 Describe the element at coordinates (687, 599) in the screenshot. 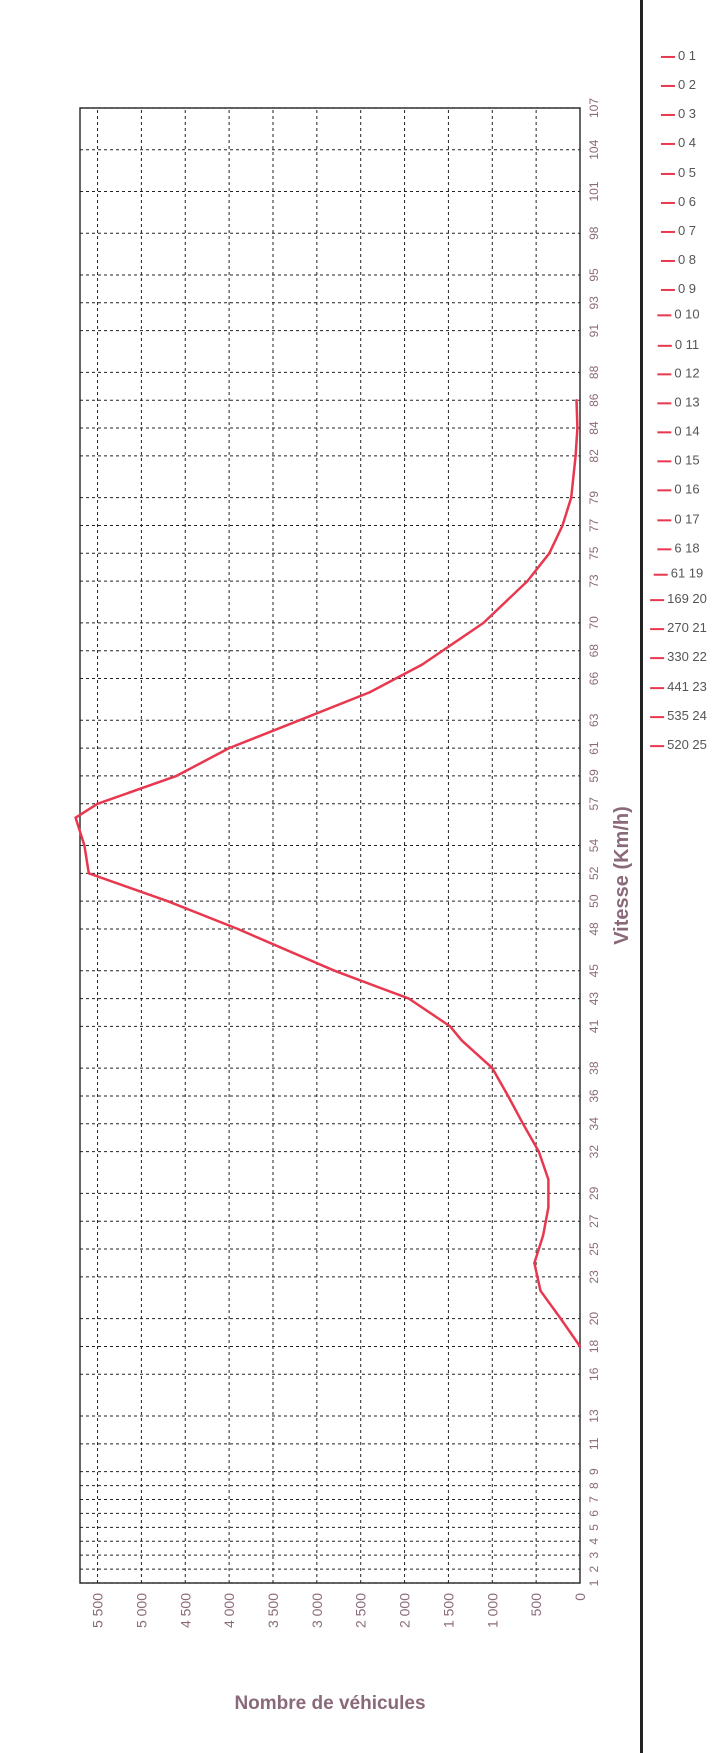

I see `legend-label: 169 20` at that location.